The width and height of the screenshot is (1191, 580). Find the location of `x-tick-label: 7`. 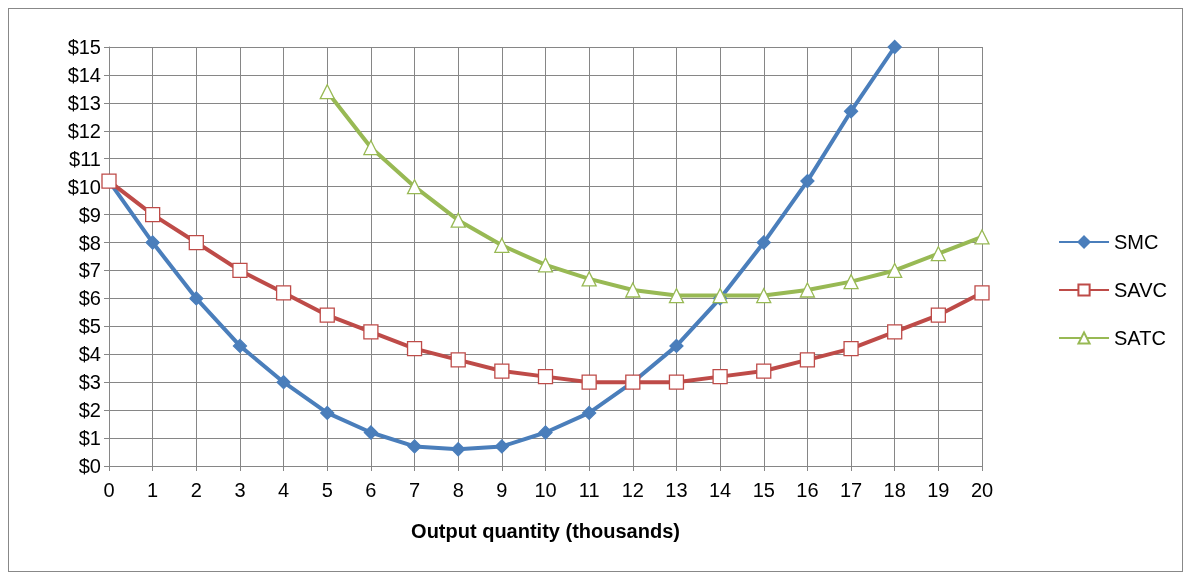

x-tick-label: 7 is located at coordinates (414, 490).